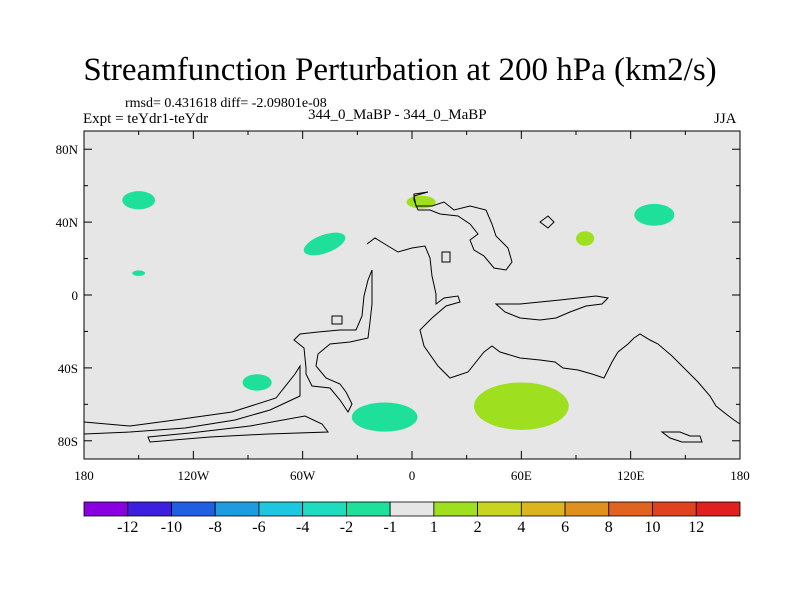  Describe the element at coordinates (696, 527) in the screenshot. I see `colorbar-label: 12` at that location.